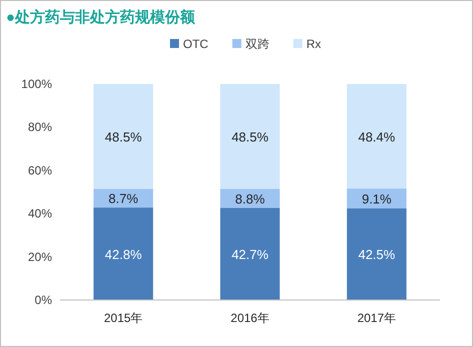 Image resolution: width=473 pixels, height=347 pixels. Describe the element at coordinates (376, 318) in the screenshot. I see `x-tick-label: 2017年` at that location.